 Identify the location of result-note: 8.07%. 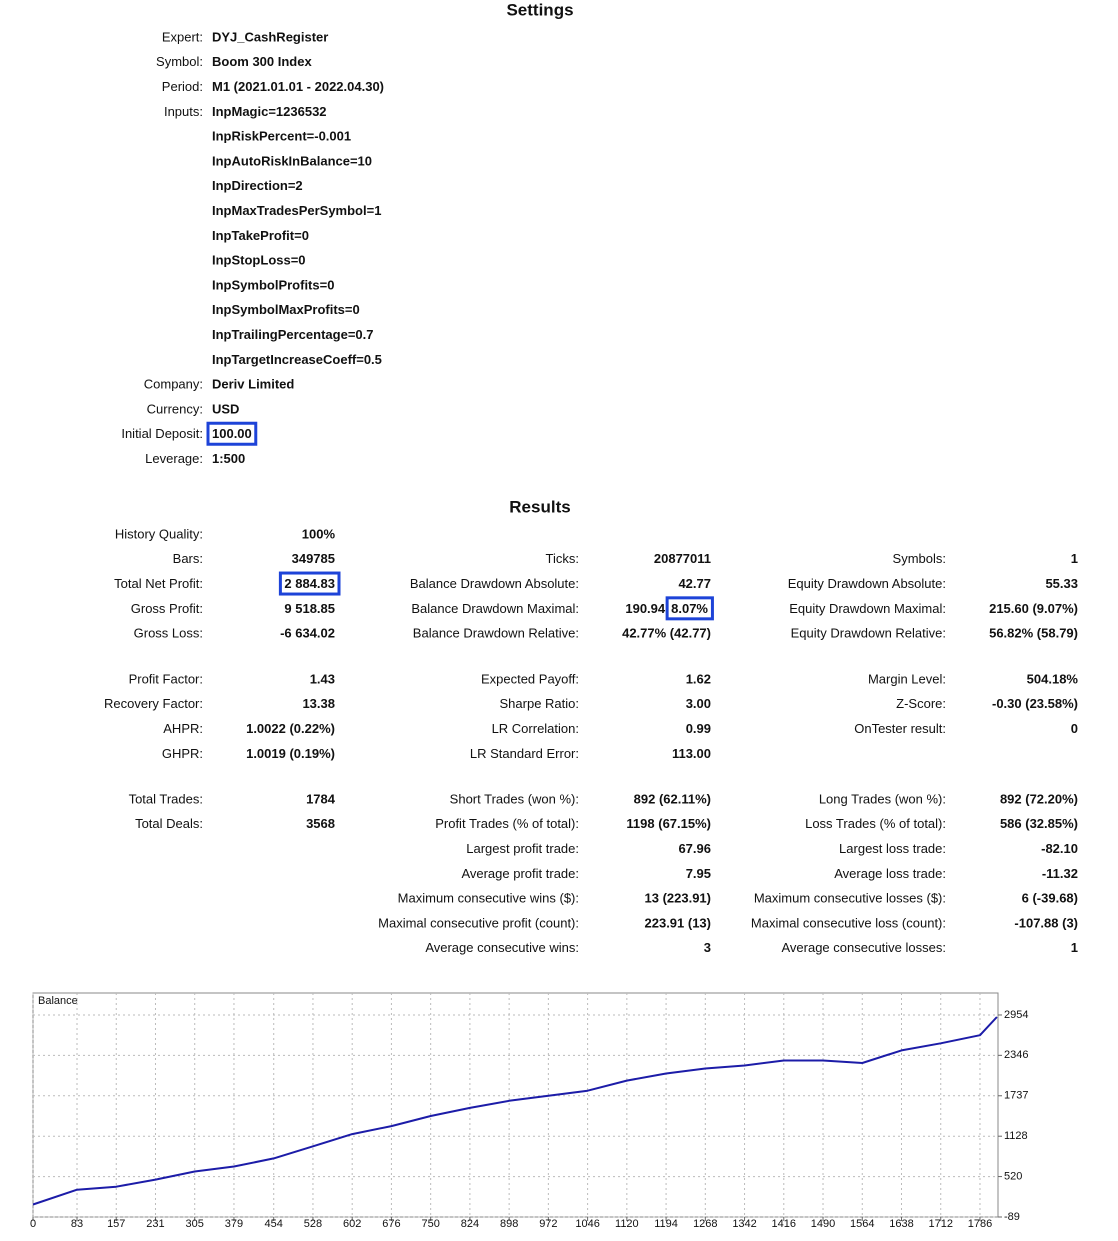
(689, 608).